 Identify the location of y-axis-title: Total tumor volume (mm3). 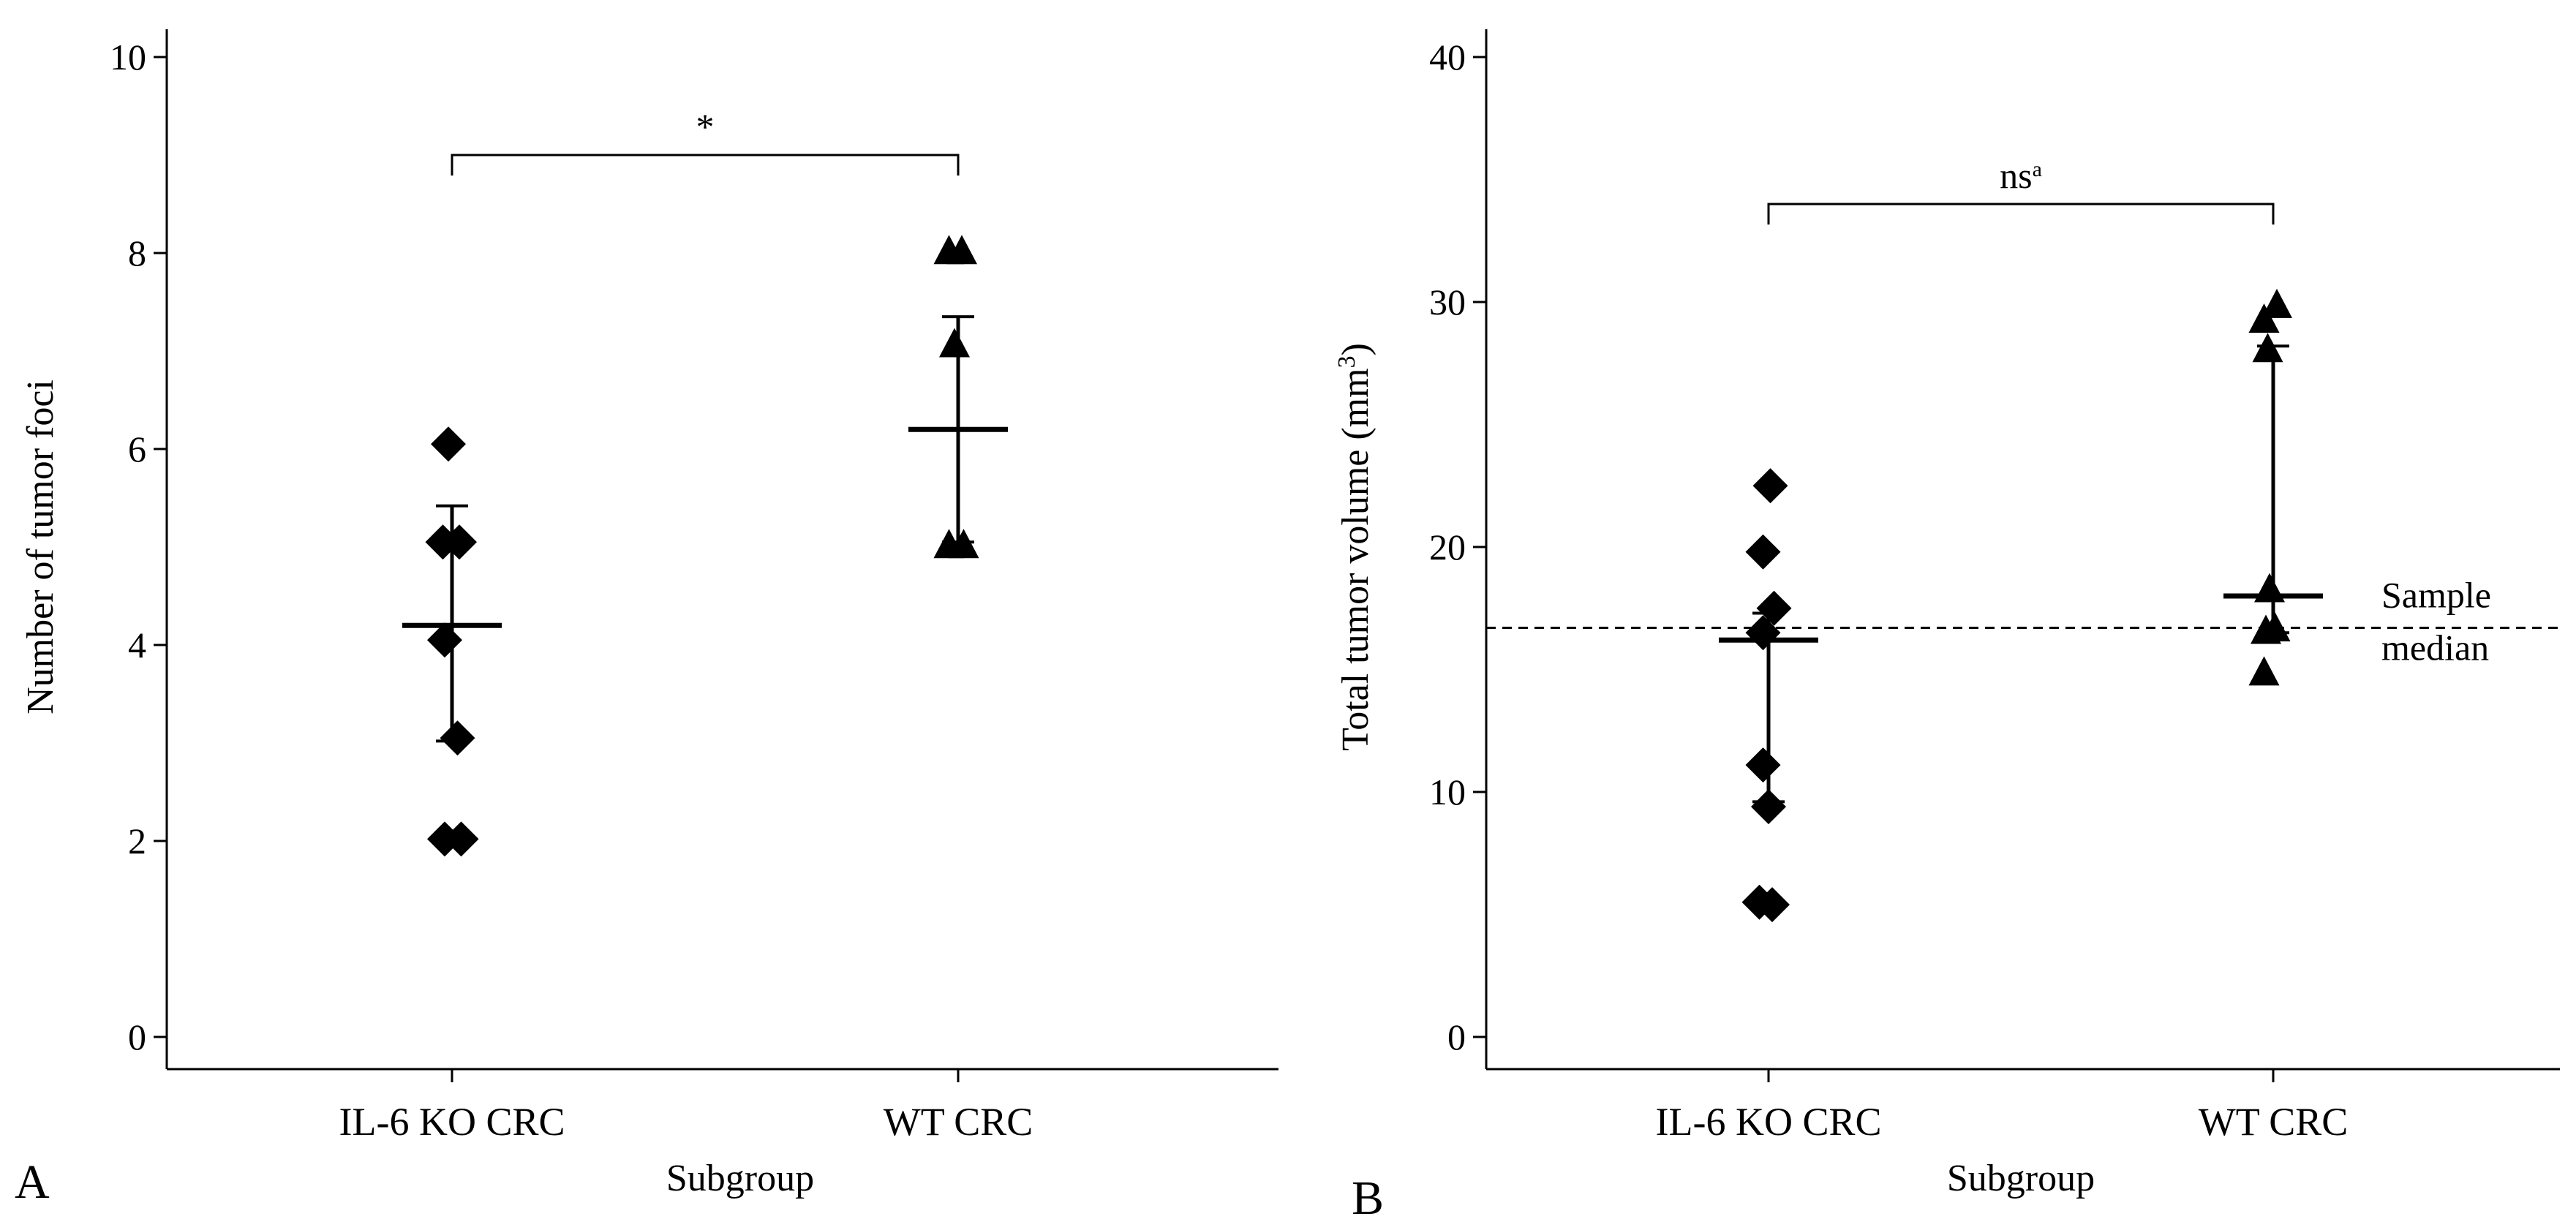
(1355, 547).